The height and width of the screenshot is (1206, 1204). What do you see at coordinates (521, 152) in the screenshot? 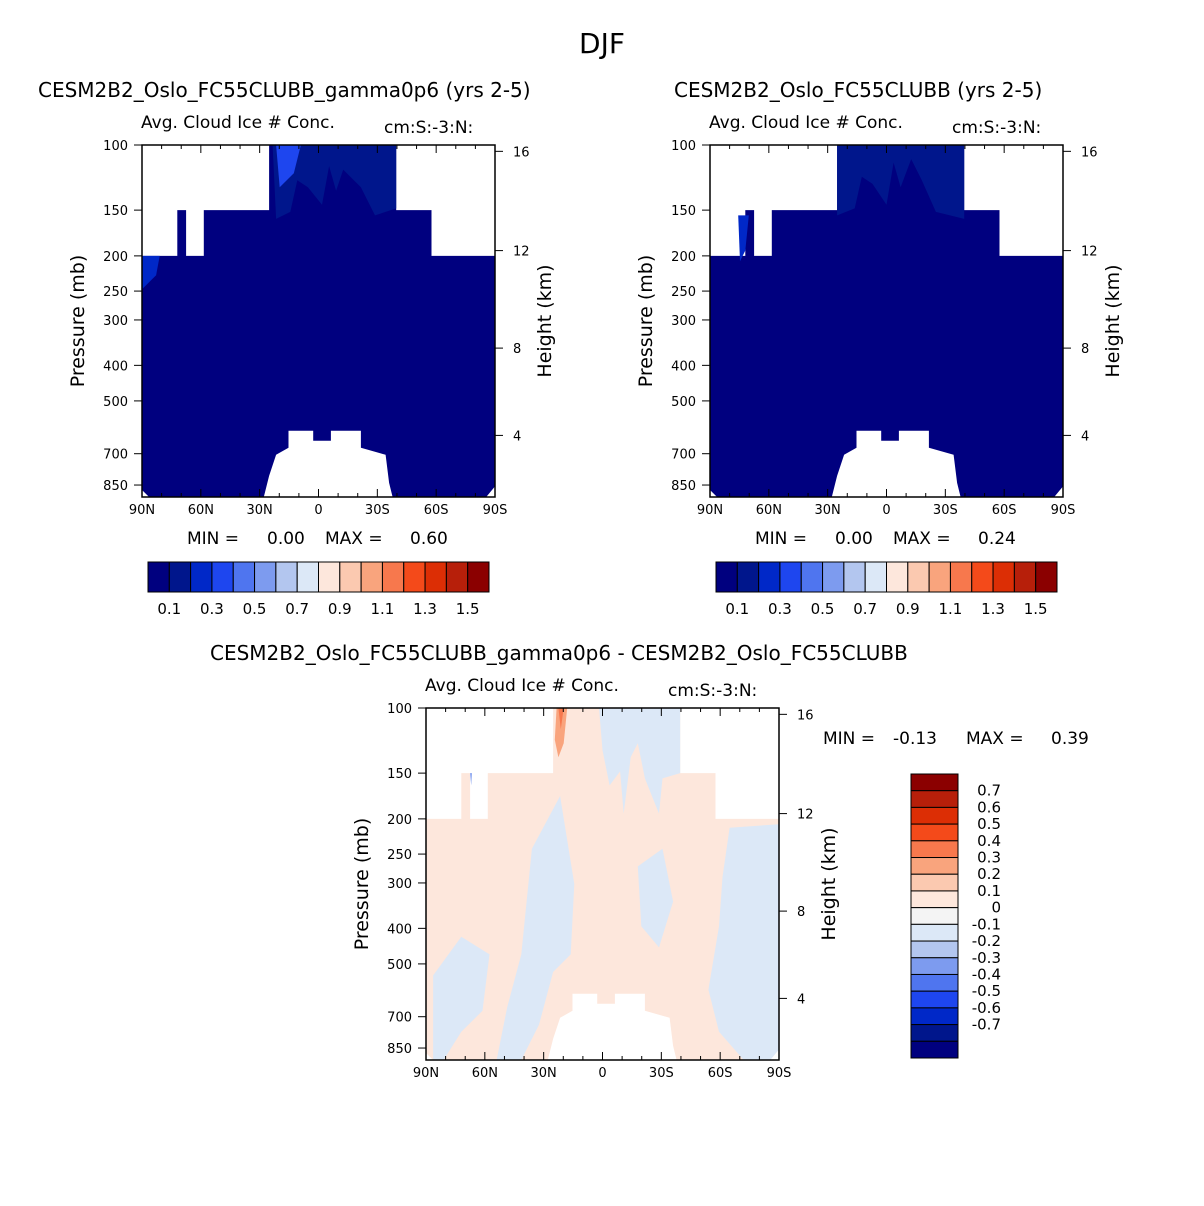
I see `panel1-ytick-right-0: 16` at bounding box center [521, 152].